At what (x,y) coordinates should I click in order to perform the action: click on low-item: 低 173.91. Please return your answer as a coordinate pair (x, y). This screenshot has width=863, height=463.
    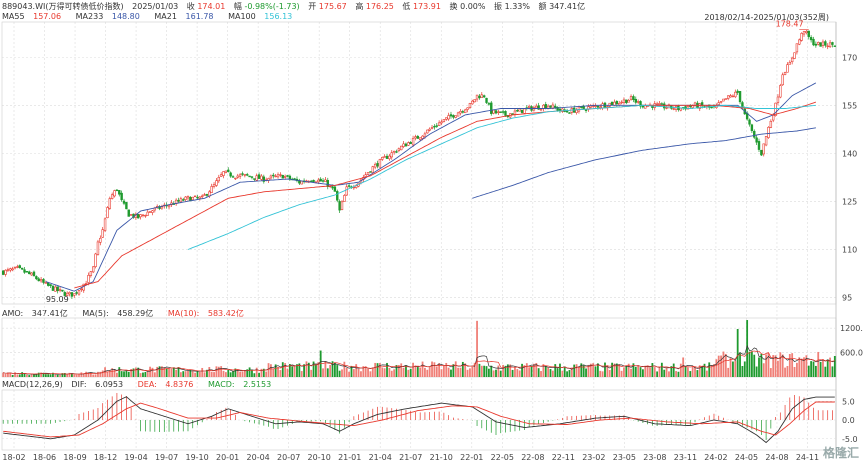
    Looking at the image, I should click on (421, 6).